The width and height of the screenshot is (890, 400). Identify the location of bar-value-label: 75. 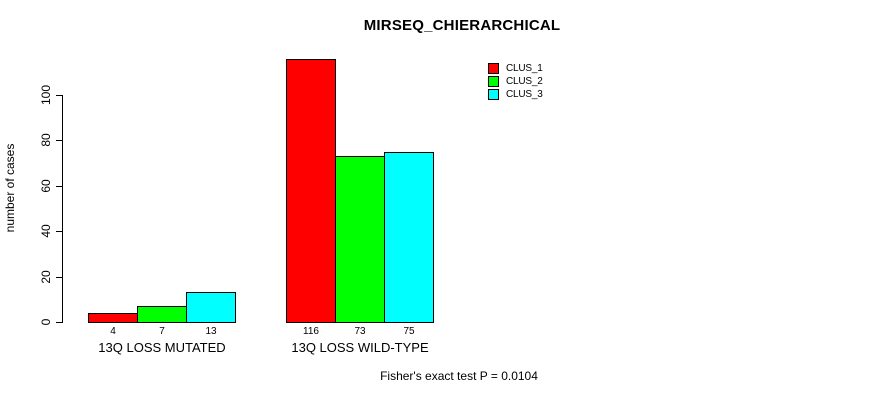
(409, 331).